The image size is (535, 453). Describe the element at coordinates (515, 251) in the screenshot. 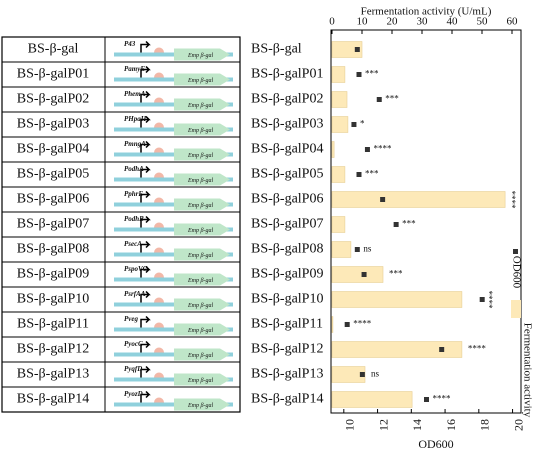

I see `legend-point` at that location.